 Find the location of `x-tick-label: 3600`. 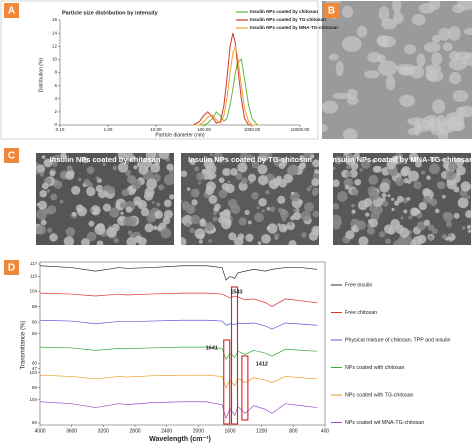

x-tick-label: 3600 is located at coordinates (71, 431).